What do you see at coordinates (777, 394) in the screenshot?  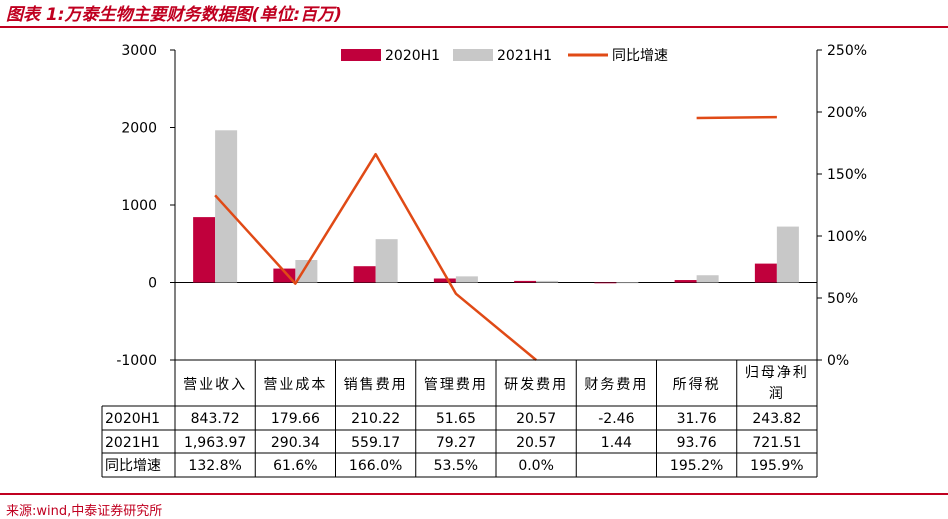 I see `table-header-cell: 润` at bounding box center [777, 394].